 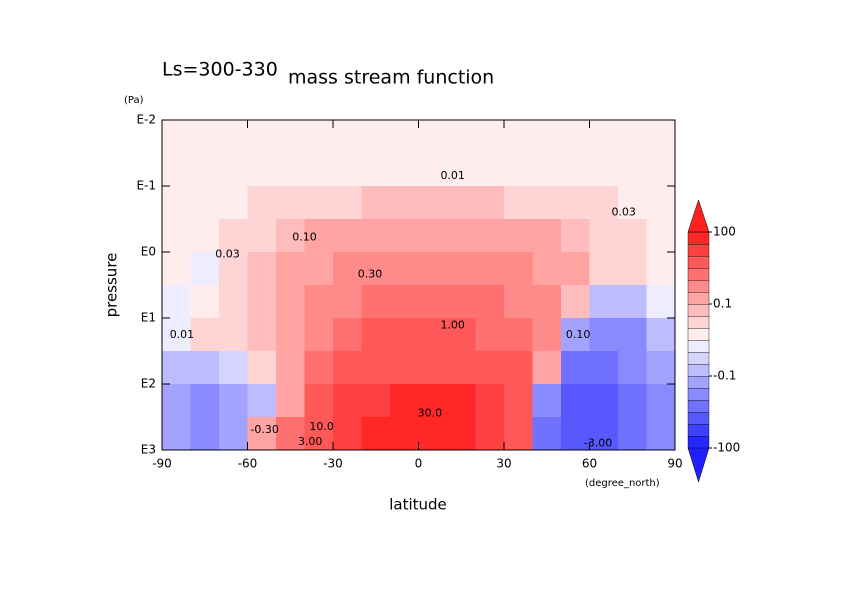 What do you see at coordinates (148, 384) in the screenshot?
I see `y-tick-label: E2` at bounding box center [148, 384].